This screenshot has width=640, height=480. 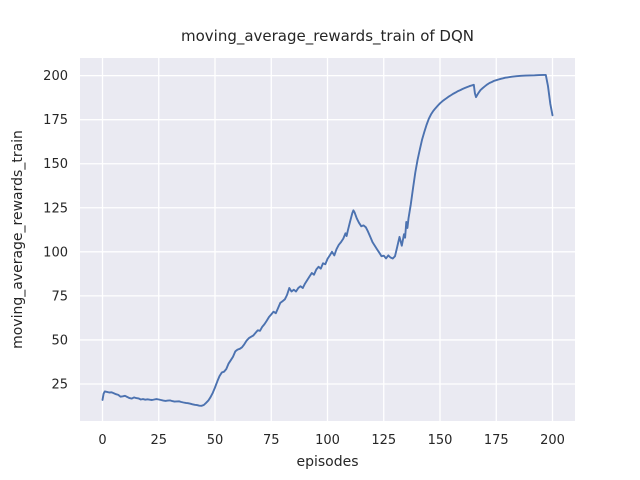 What do you see at coordinates (18, 239) in the screenshot?
I see `y-axis-label: moving_average_rewards_train` at bounding box center [18, 239].